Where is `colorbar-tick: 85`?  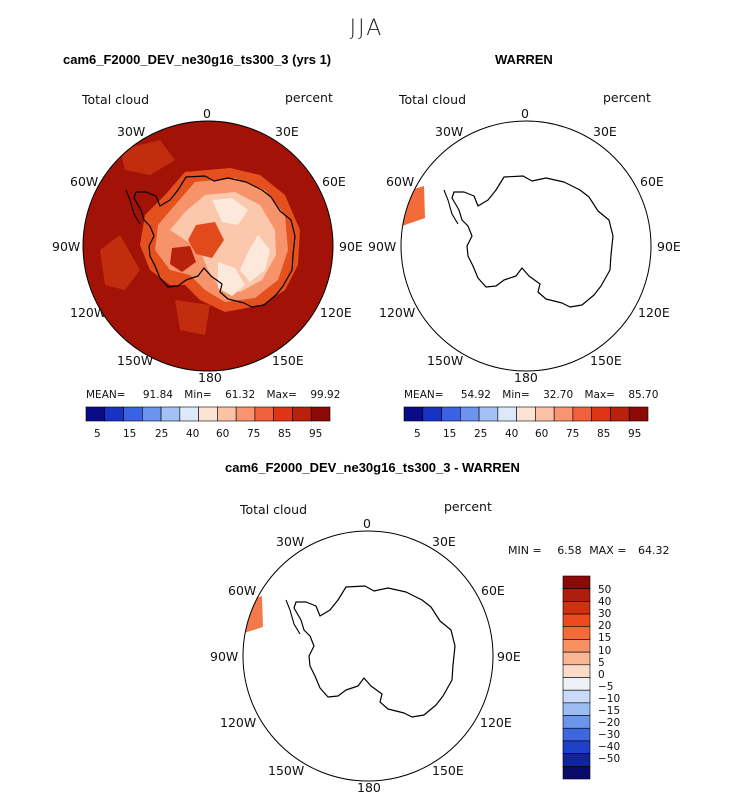
colorbar-tick: 85 is located at coordinates (285, 434).